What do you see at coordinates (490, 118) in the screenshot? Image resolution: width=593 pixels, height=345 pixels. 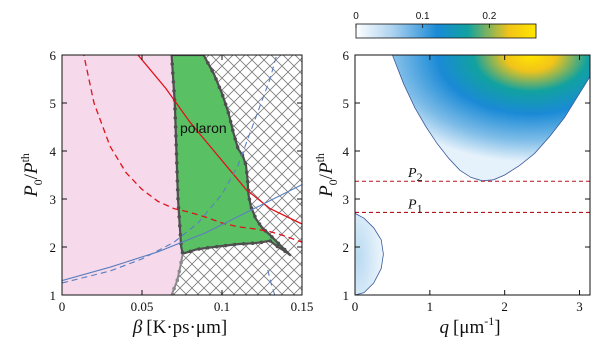 I see `upper-lobe` at bounding box center [490, 118].